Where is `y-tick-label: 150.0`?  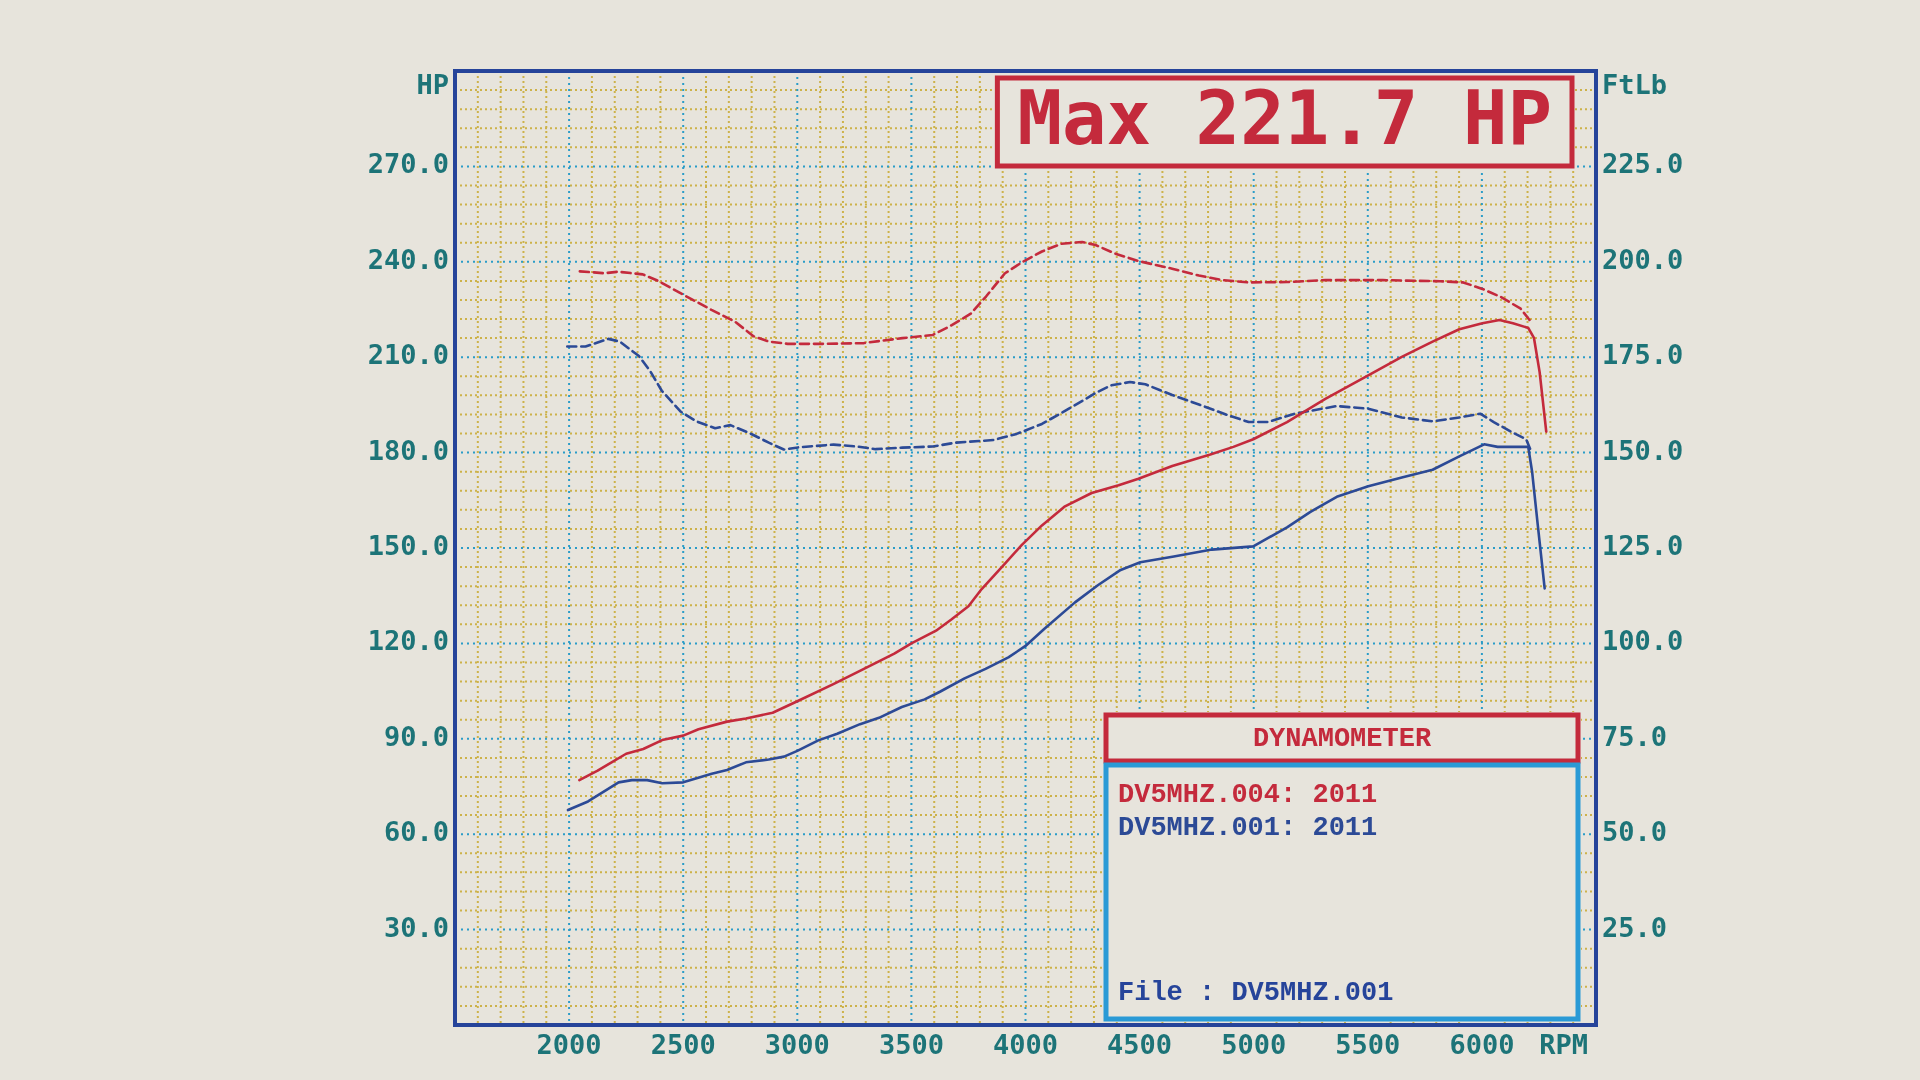
y-tick-label: 150.0 is located at coordinates (408, 546).